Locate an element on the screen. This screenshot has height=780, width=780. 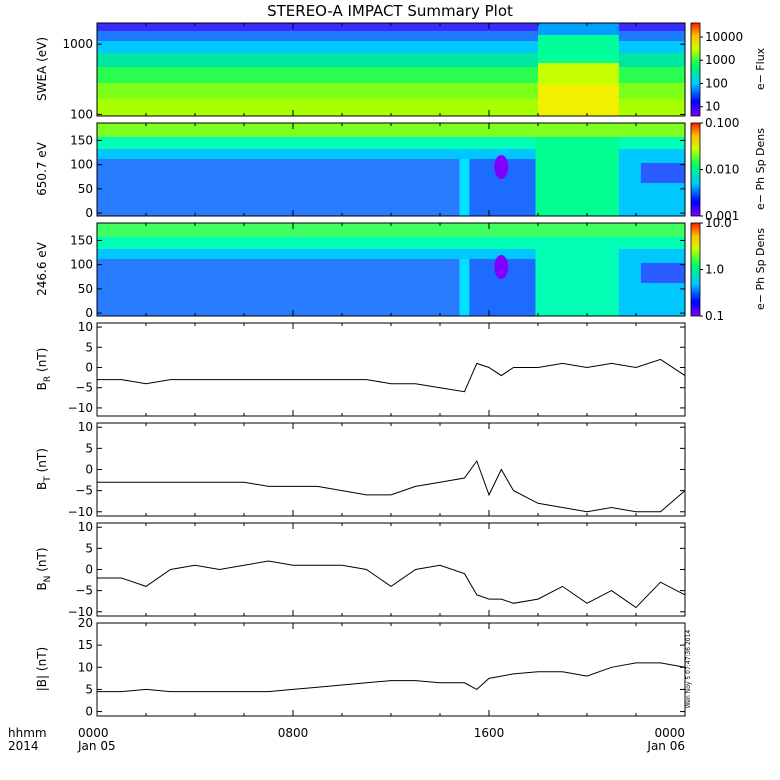
bmag-frame is located at coordinates (391, 669).